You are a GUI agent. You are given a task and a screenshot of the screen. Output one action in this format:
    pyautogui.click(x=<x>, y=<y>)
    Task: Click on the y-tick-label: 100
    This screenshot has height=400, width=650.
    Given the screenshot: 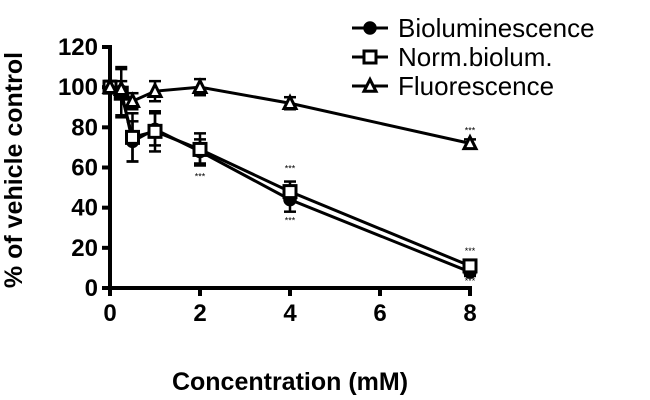 What is the action you would take?
    pyautogui.click(x=78, y=87)
    